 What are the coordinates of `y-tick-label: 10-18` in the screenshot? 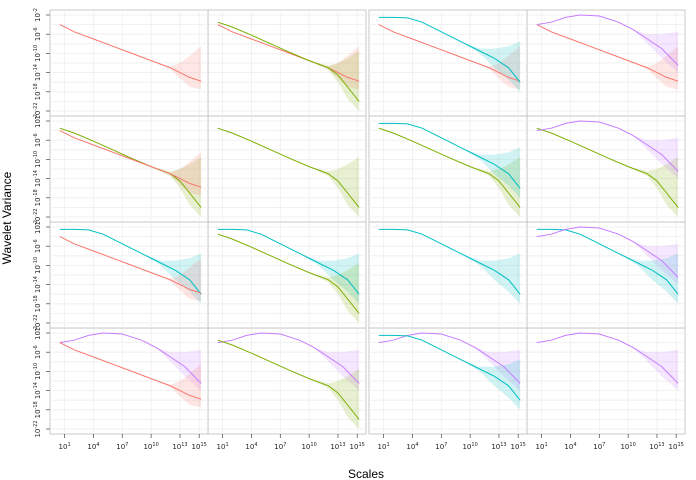 It's located at (37, 91).